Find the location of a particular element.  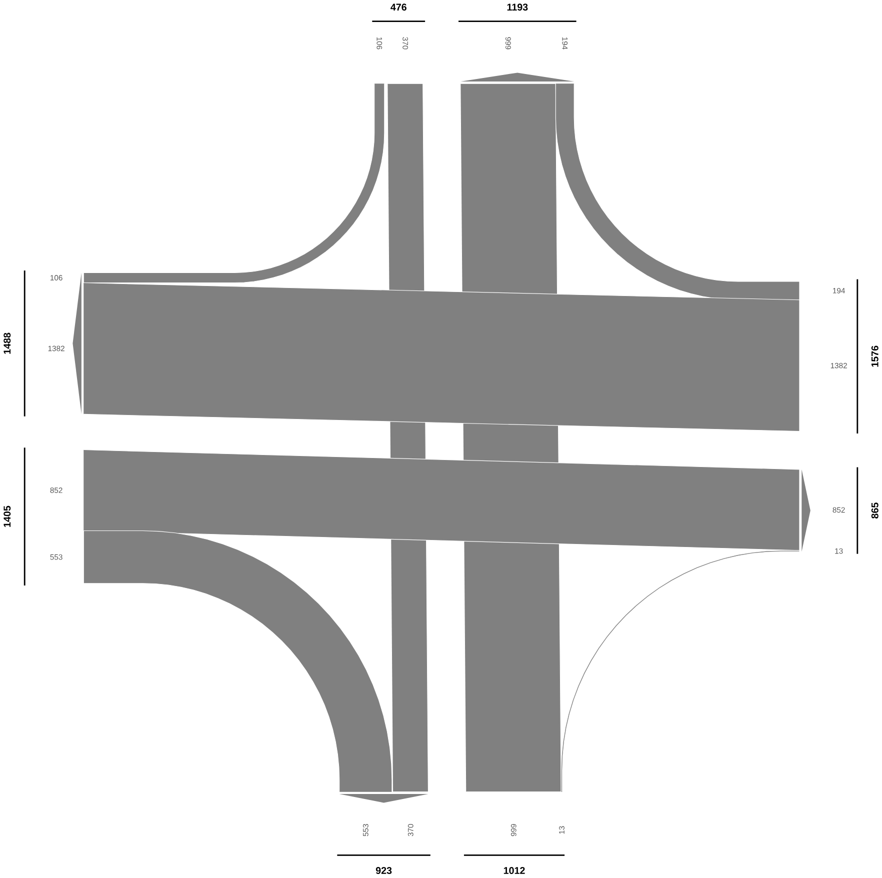

text: 923 is located at coordinates (384, 870).